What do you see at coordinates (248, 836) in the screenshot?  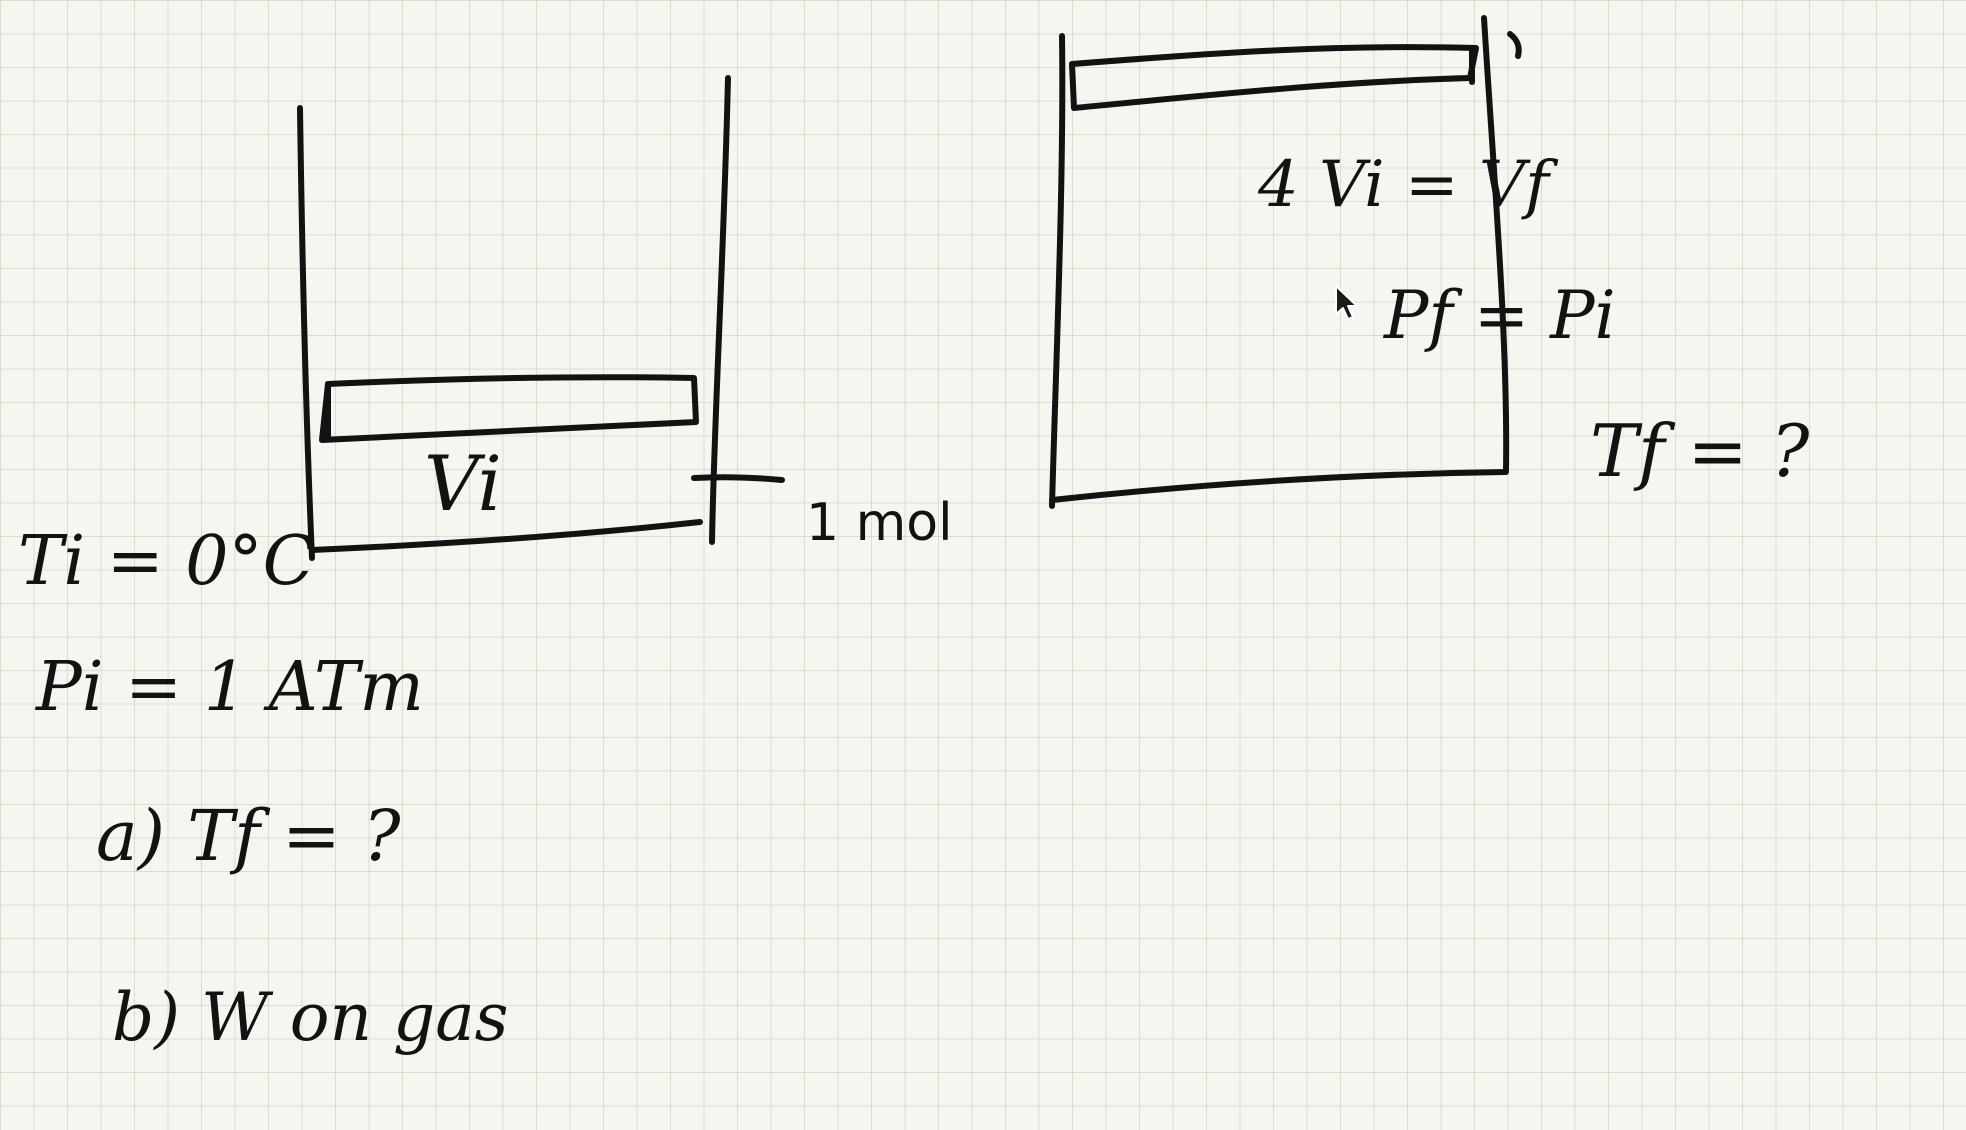 I see `question-a: a) Tf = ?` at bounding box center [248, 836].